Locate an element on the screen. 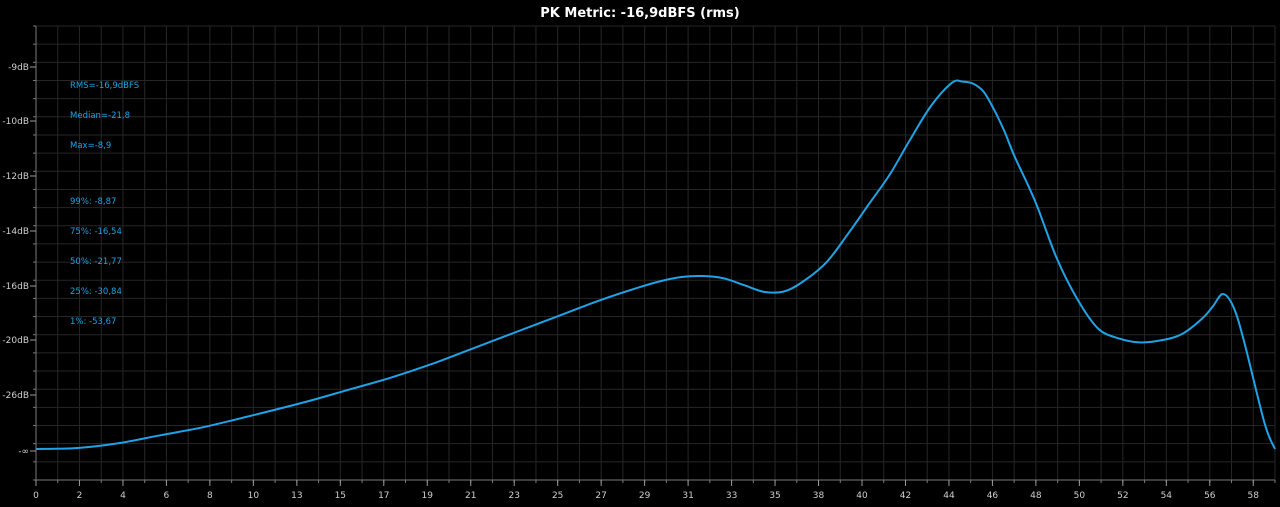  x-tick-label: 10 is located at coordinates (254, 496).